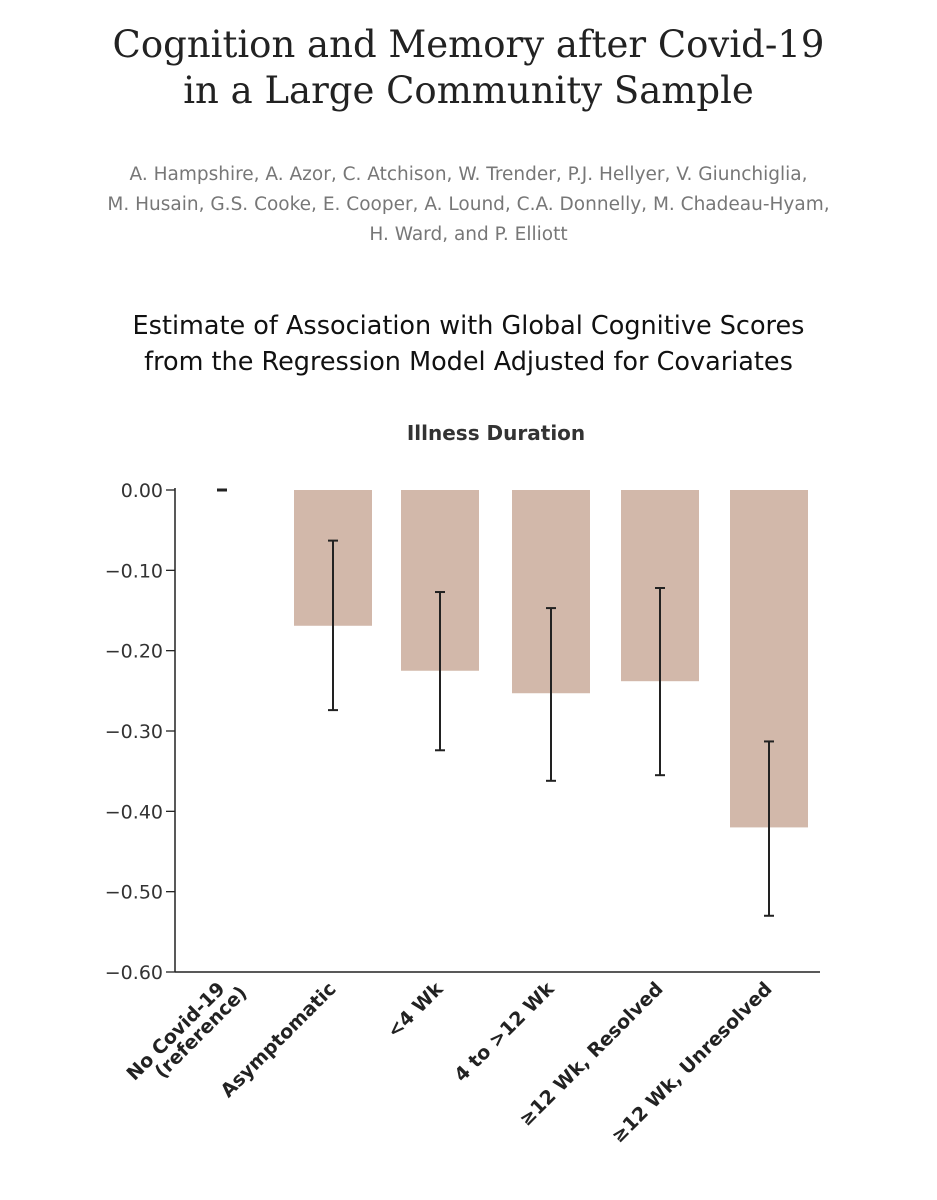 The width and height of the screenshot is (937, 1200). I want to click on y-tick-label: −0.40, so click(134, 812).